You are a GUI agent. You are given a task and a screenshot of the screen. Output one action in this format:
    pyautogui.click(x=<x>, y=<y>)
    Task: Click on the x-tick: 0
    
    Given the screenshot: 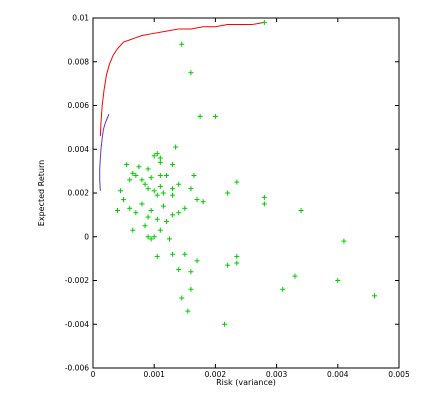 What is the action you would take?
    pyautogui.click(x=93, y=198)
    